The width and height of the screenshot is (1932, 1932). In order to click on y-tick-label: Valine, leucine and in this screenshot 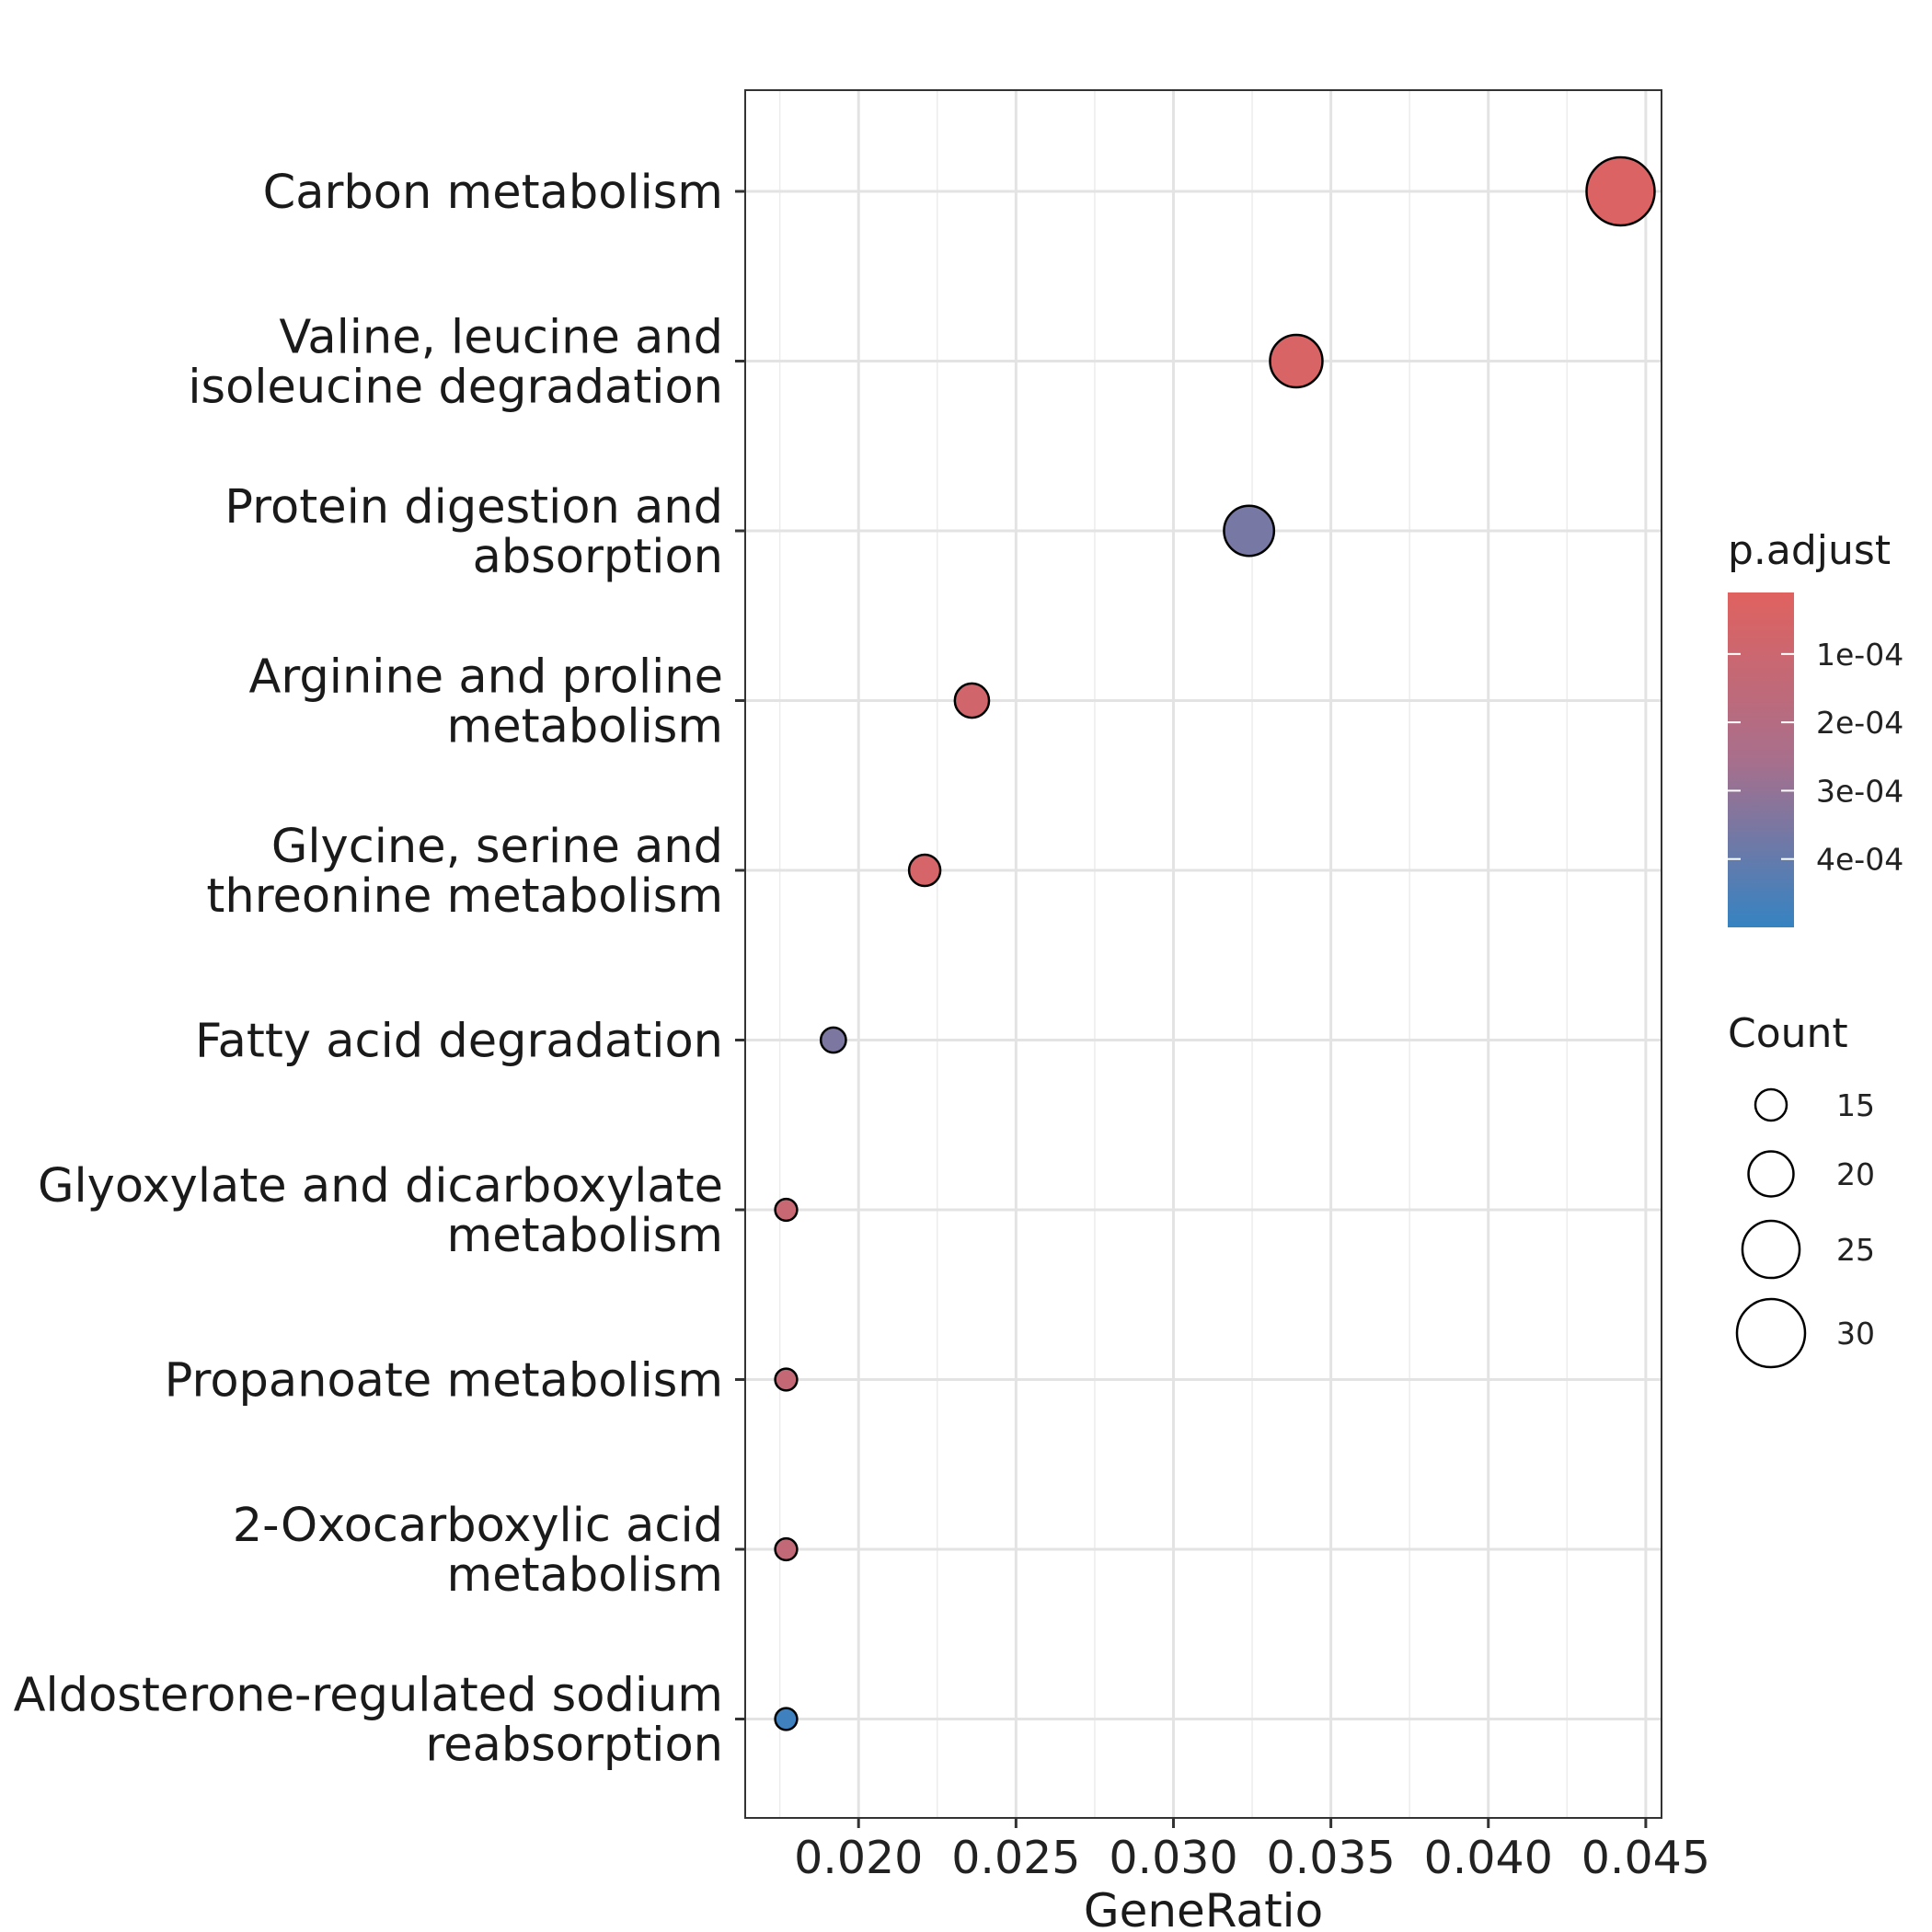, I will do `click(501, 338)`.